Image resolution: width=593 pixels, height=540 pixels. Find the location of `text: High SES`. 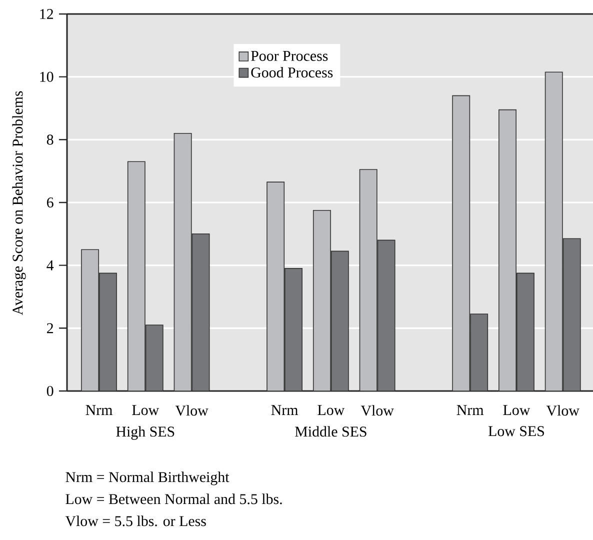

text: High SES is located at coordinates (145, 433).